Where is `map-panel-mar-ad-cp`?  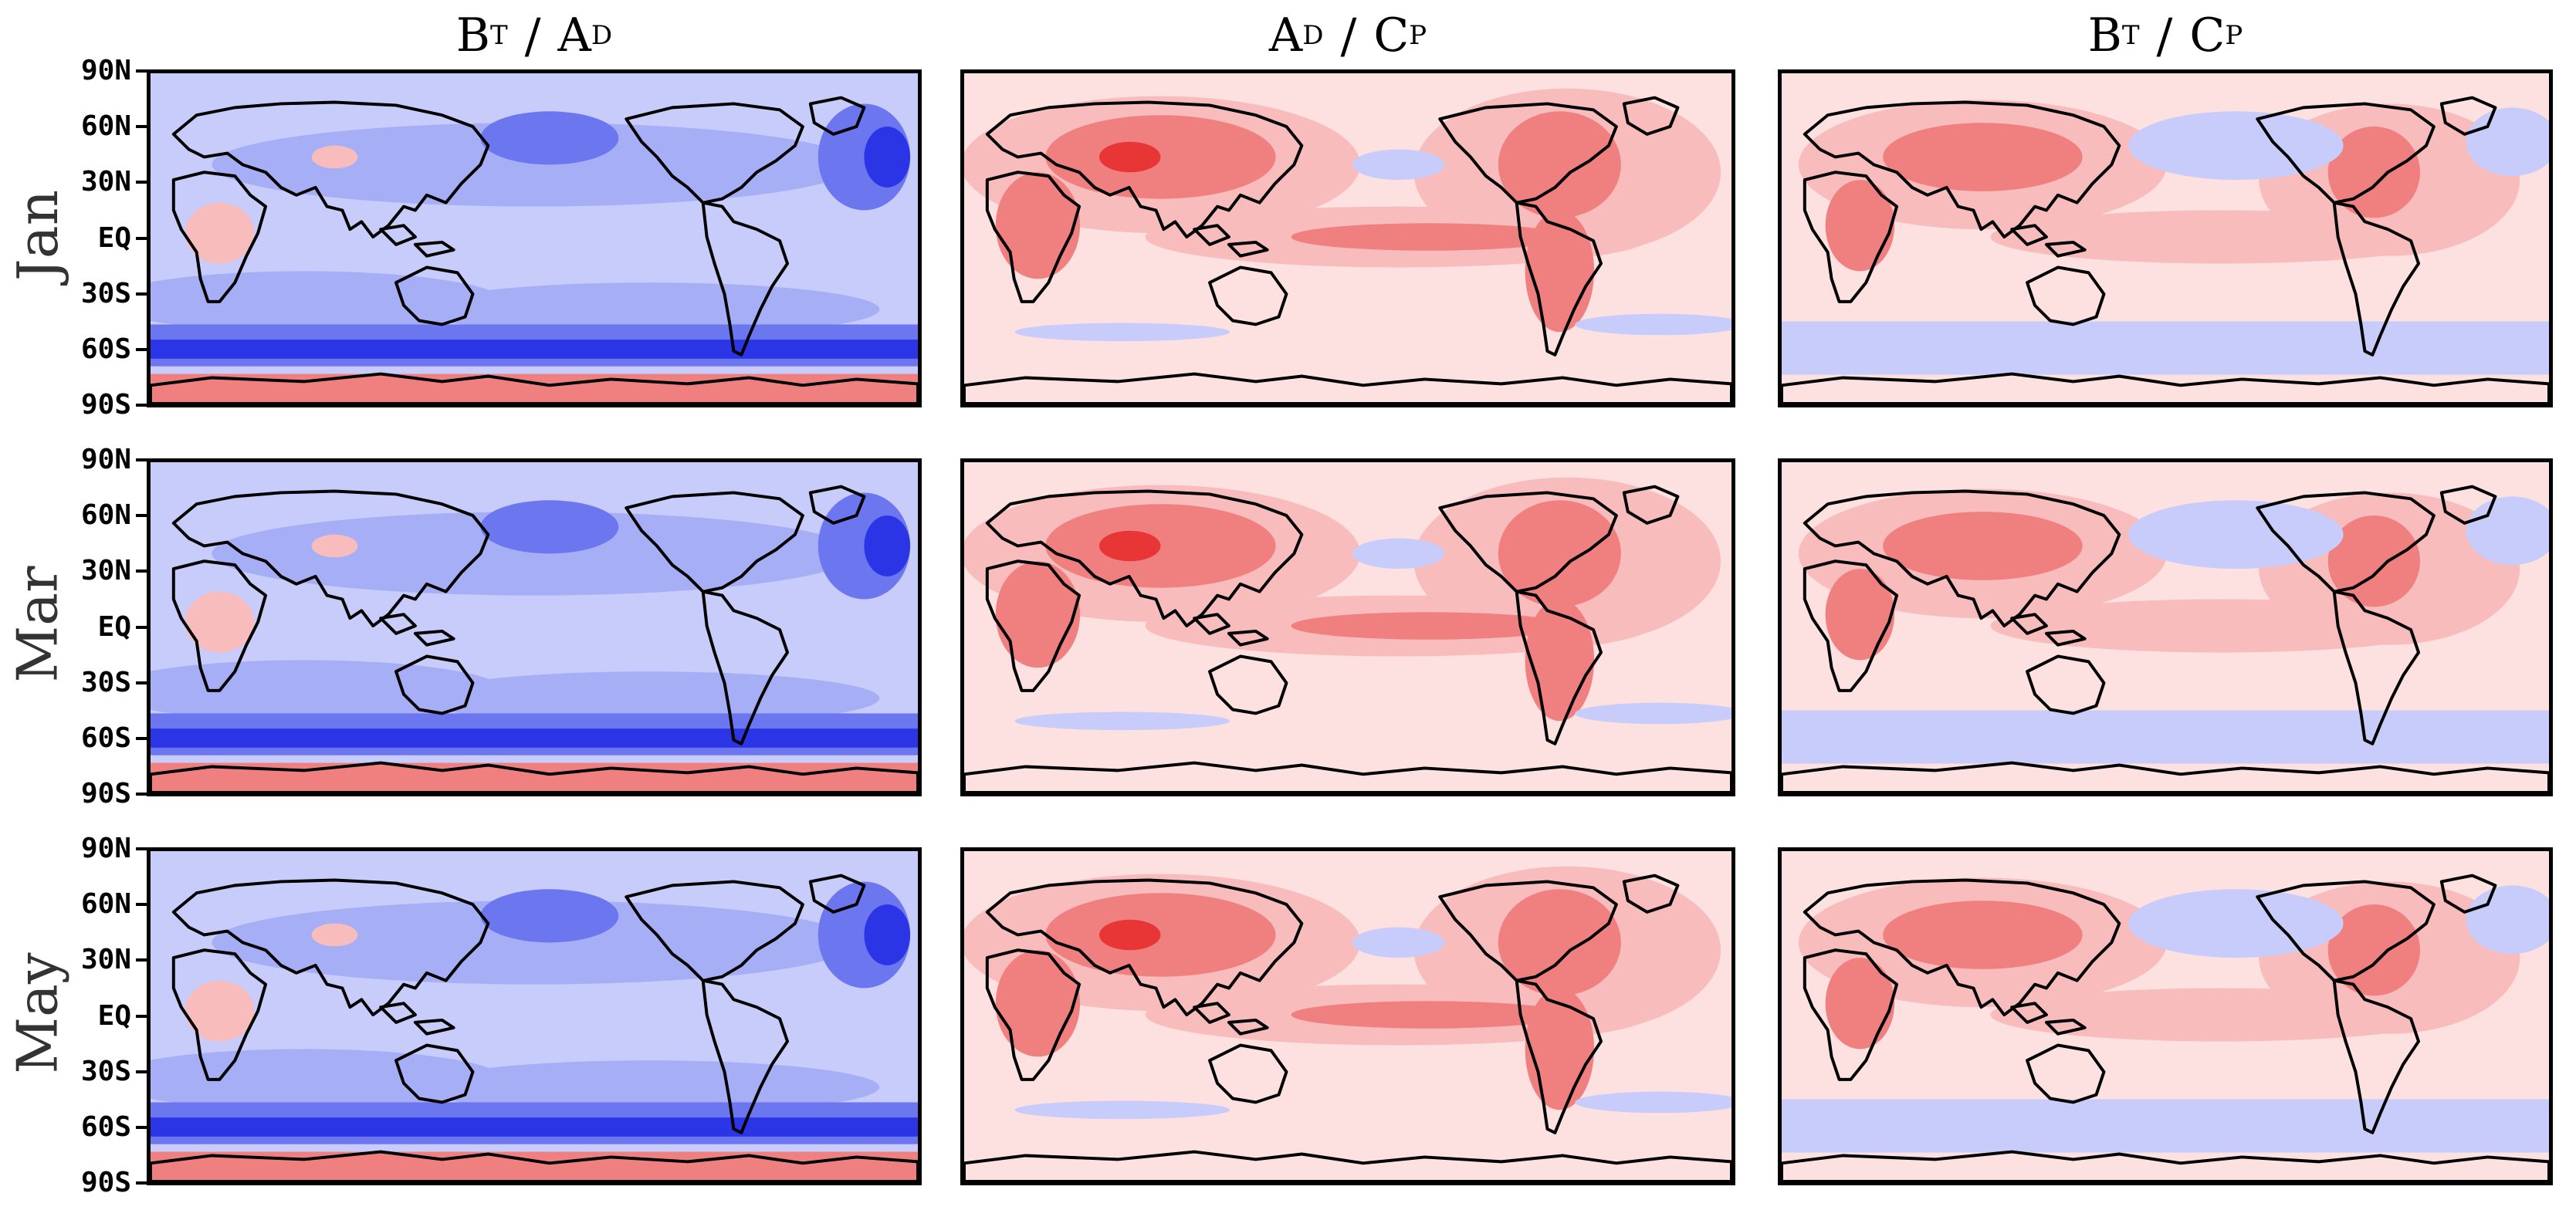
map-panel-mar-ad-cp is located at coordinates (1347, 627).